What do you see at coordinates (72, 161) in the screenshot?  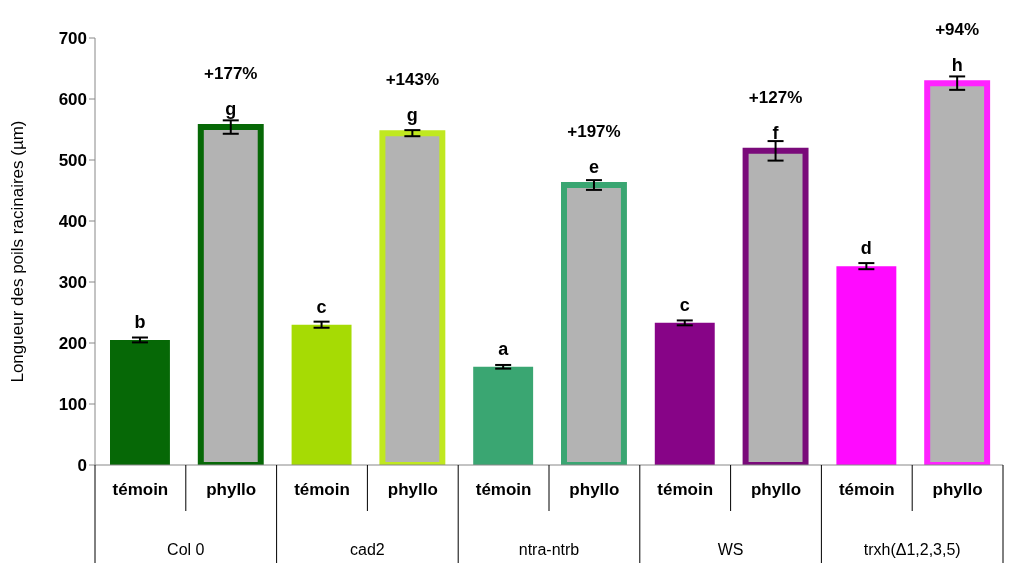 I see `y-tick-label: 500` at bounding box center [72, 161].